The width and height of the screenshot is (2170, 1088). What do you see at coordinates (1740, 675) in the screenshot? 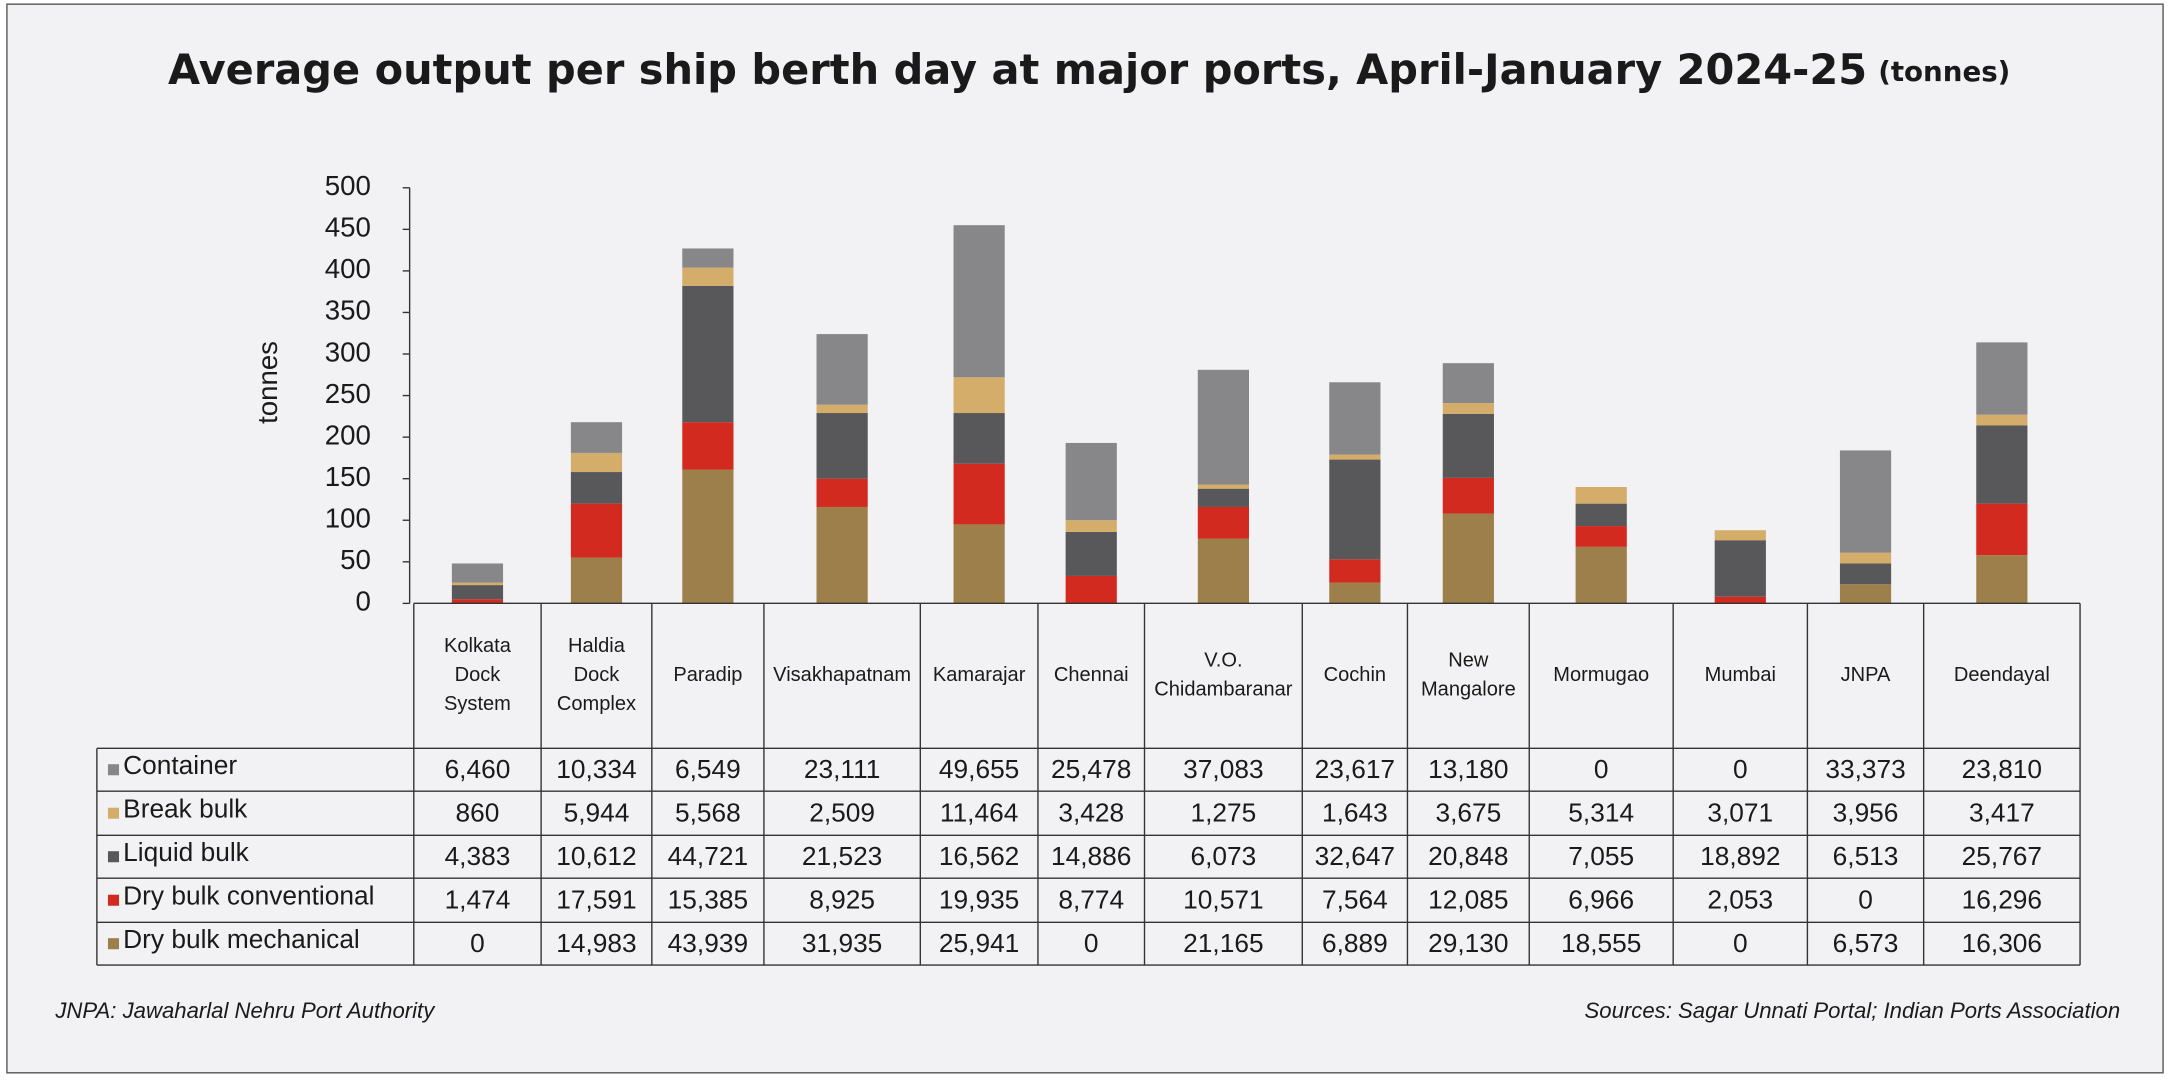
I see `x-tick-label: Mumbai` at bounding box center [1740, 675].